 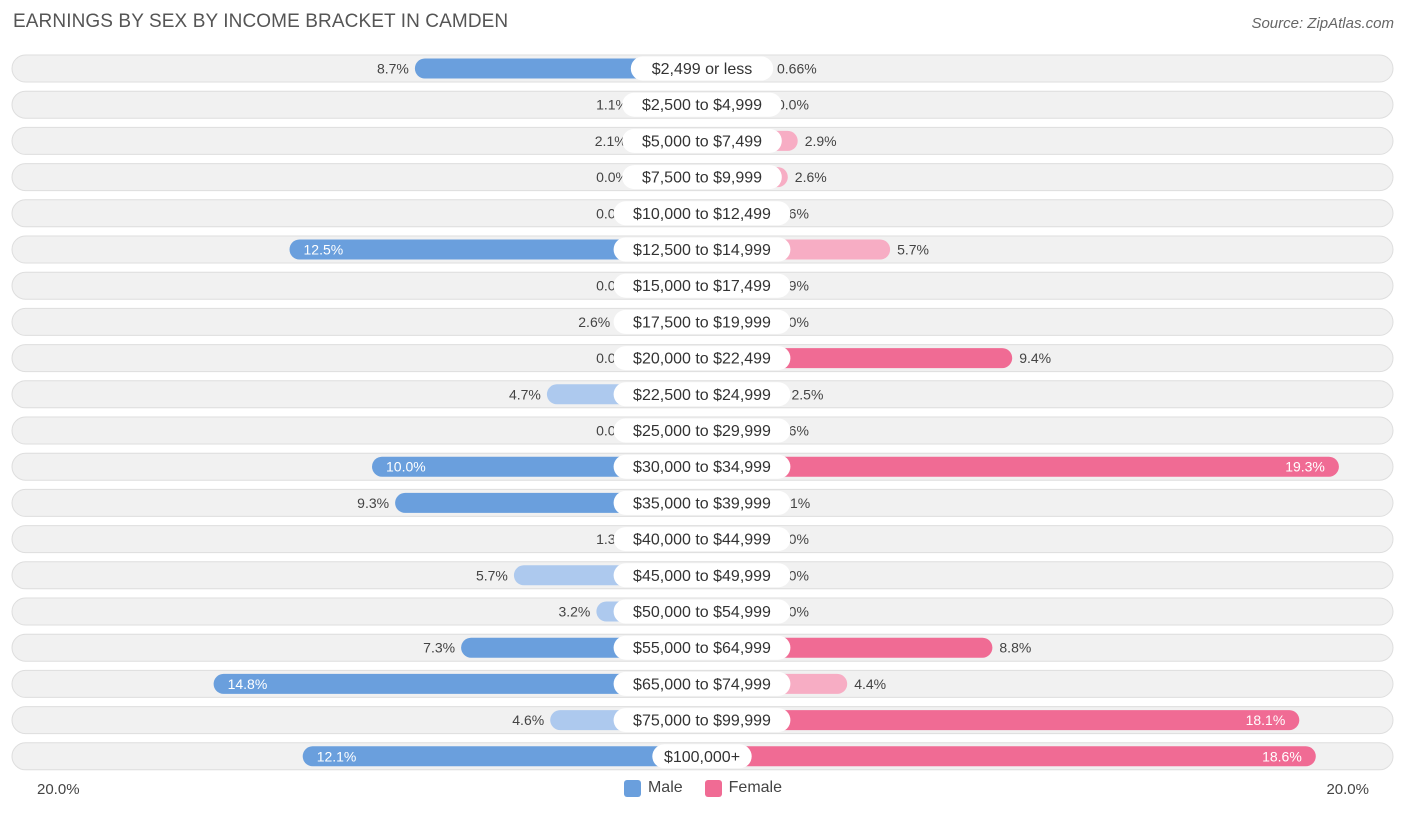 I want to click on data-label-male: 0.0%, so click(x=612, y=177).